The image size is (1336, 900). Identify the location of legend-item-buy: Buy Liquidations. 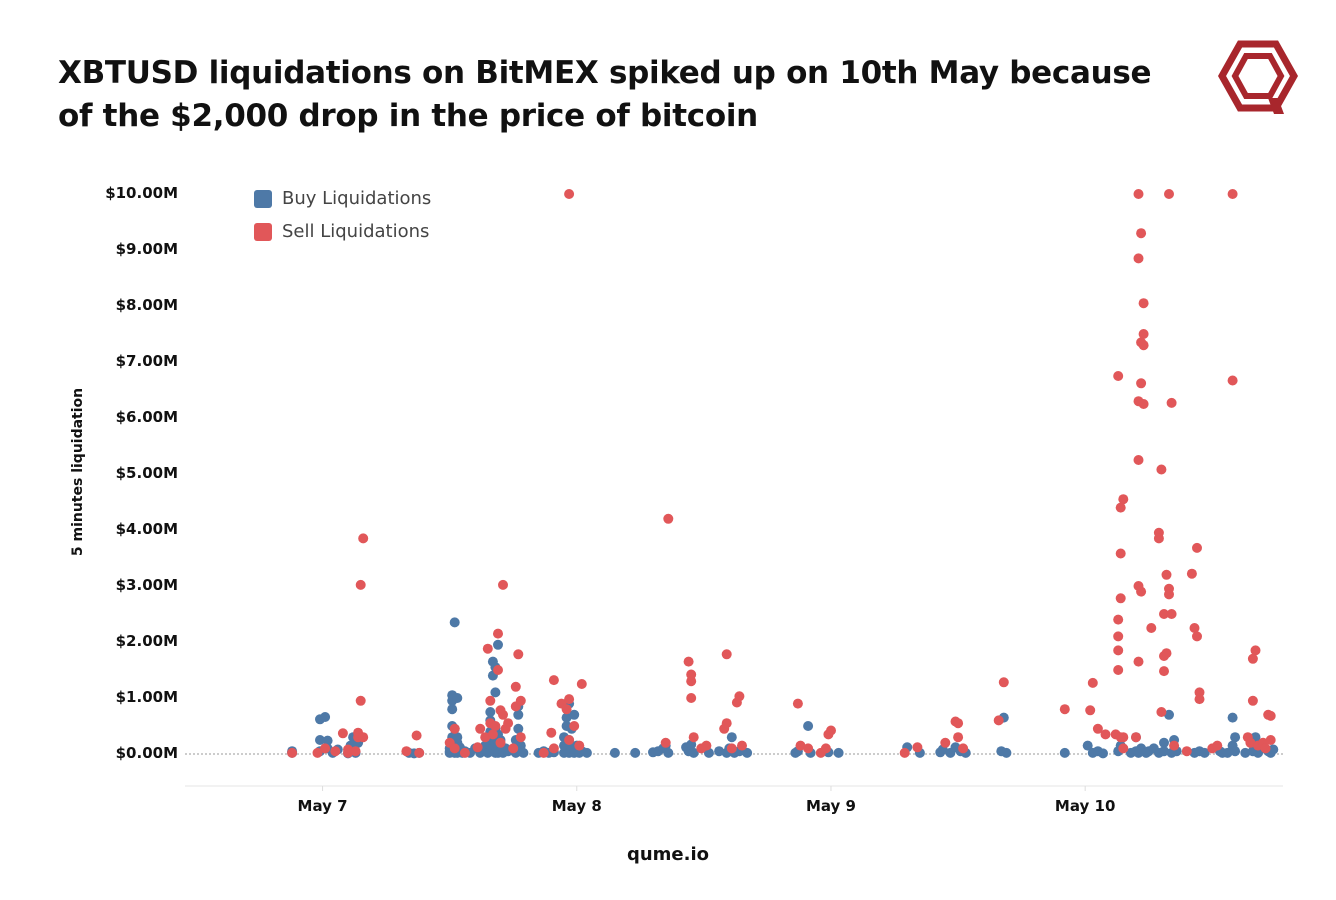
(342, 198).